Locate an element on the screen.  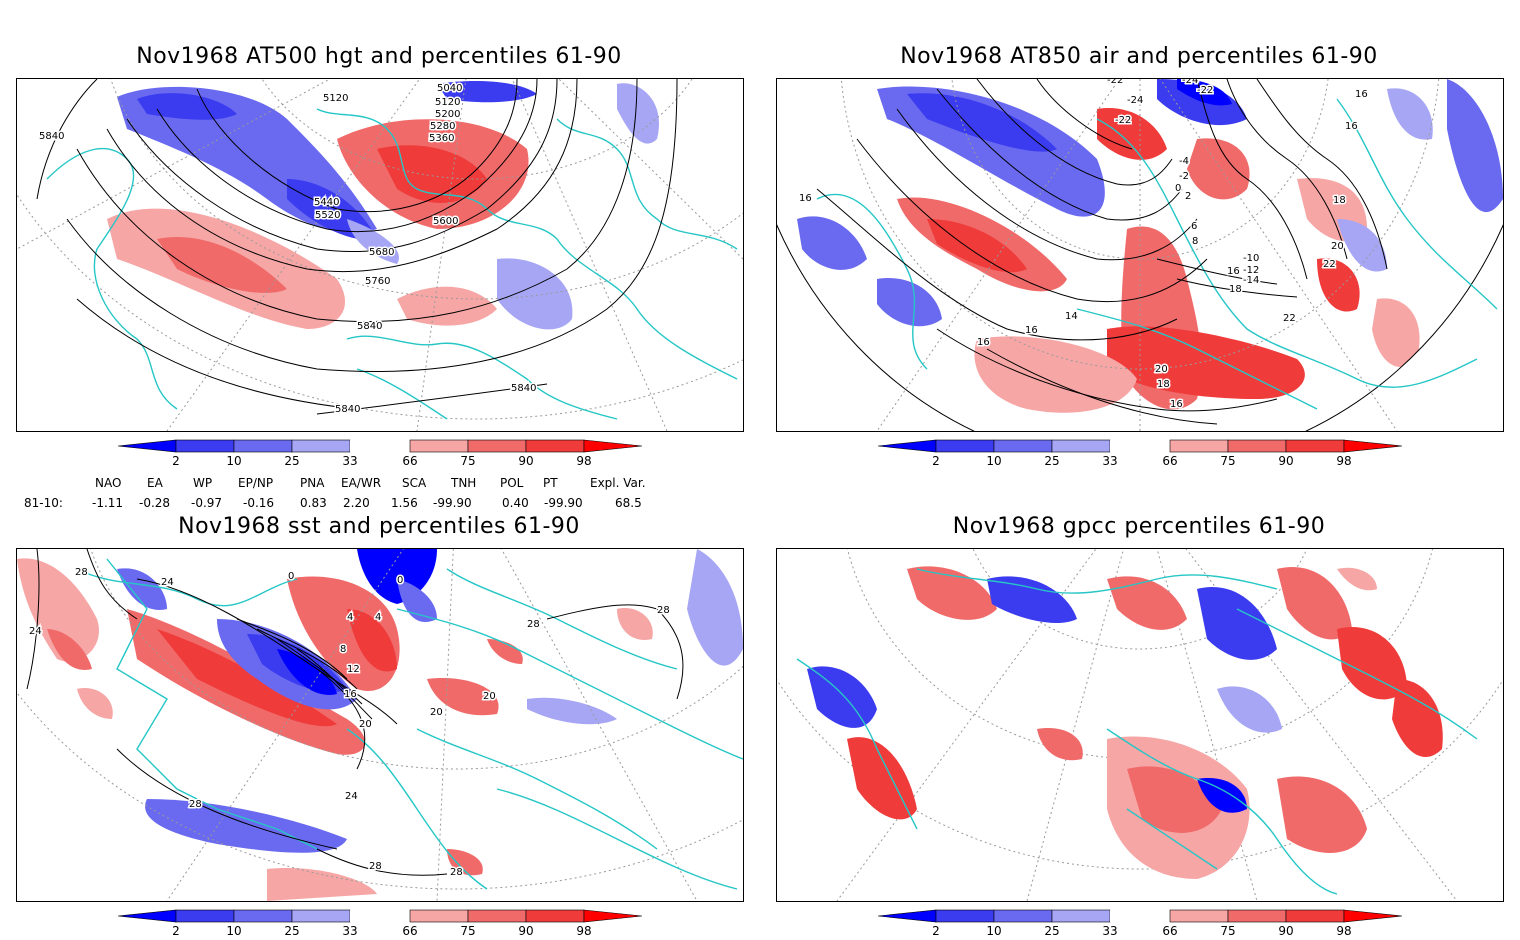
contour-label: -14 is located at coordinates (1251, 280).